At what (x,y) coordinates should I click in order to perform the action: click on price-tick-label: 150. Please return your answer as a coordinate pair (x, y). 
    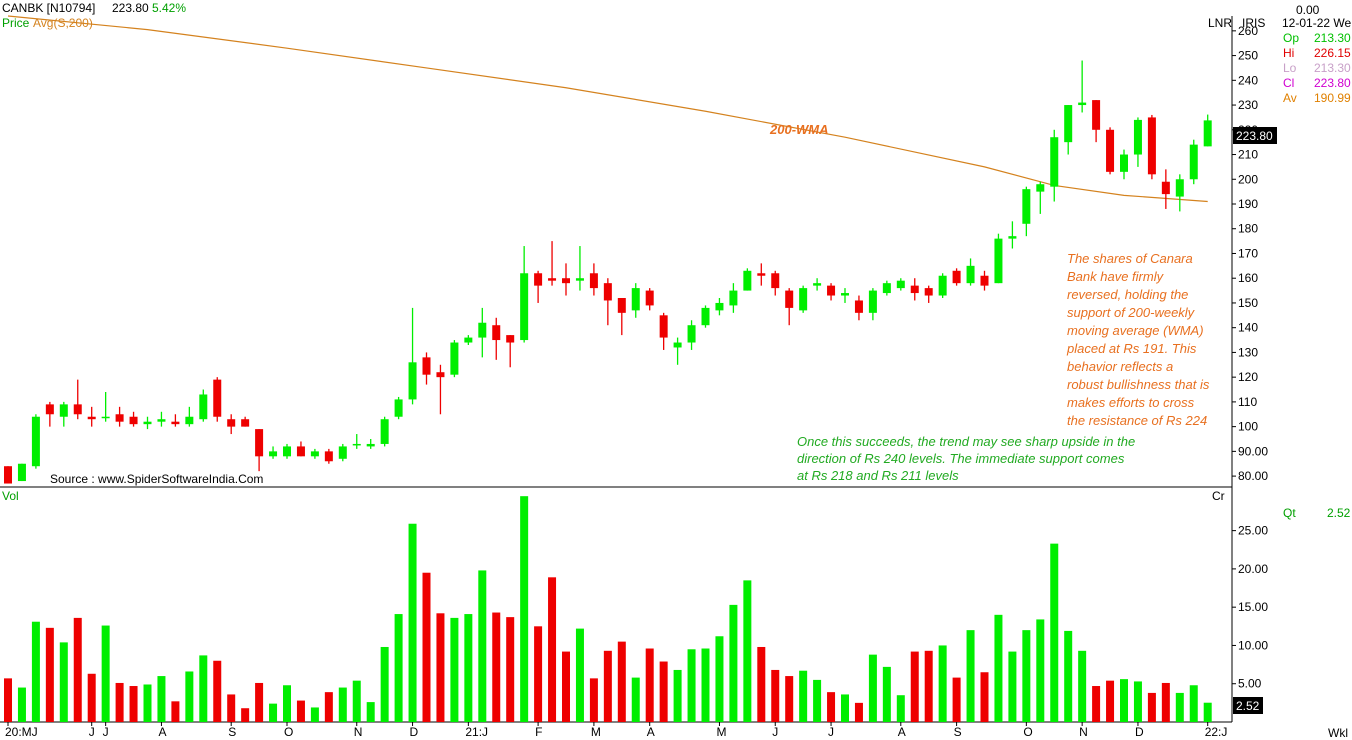
    Looking at the image, I should click on (1248, 303).